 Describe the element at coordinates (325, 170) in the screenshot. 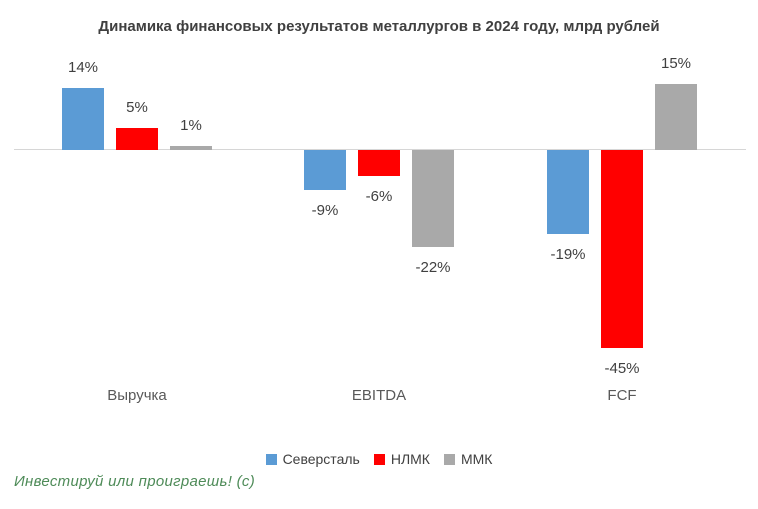

I see `bar-EBITDA-Северсталь` at that location.